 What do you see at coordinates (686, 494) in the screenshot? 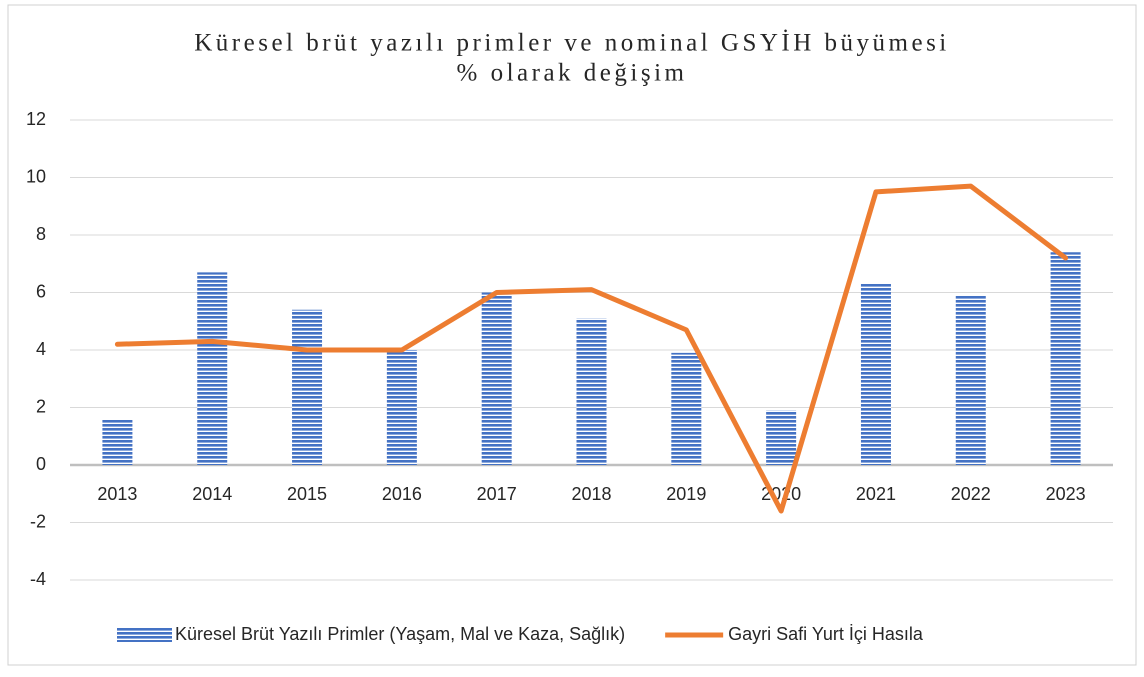
I see `x-tick-label: 2019` at bounding box center [686, 494].